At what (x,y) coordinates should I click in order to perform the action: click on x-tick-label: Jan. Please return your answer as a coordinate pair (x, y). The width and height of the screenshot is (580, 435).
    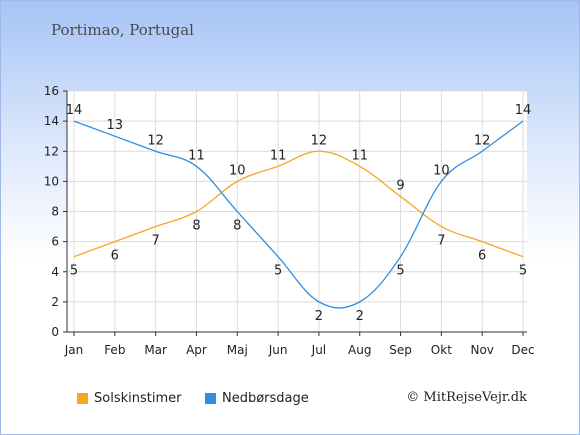
    Looking at the image, I should click on (74, 350).